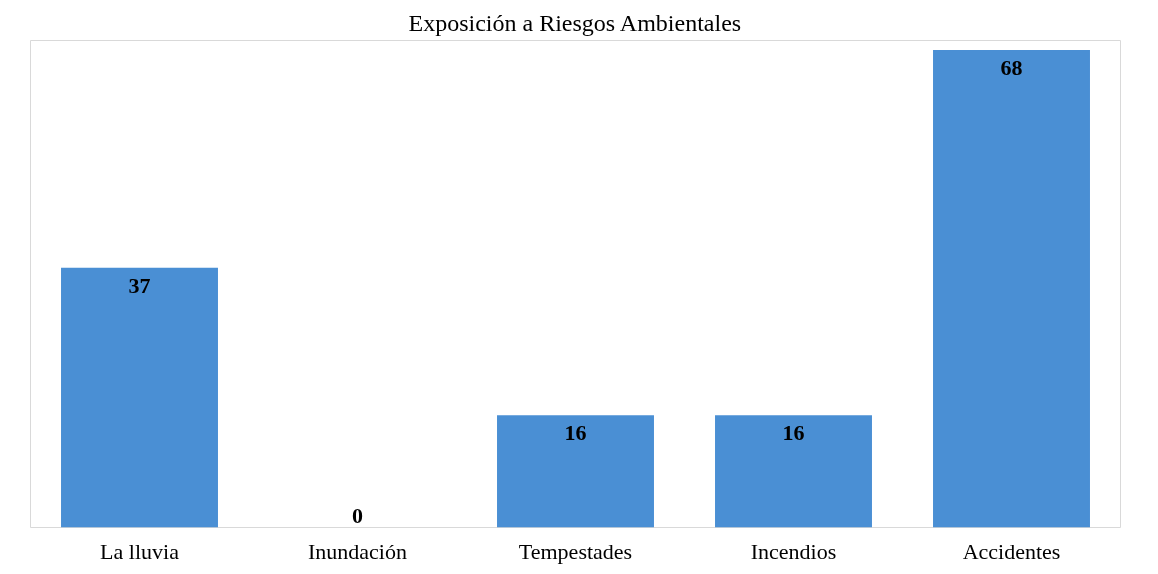  Describe the element at coordinates (793, 551) in the screenshot. I see `x-tick-label: Incendios` at that location.